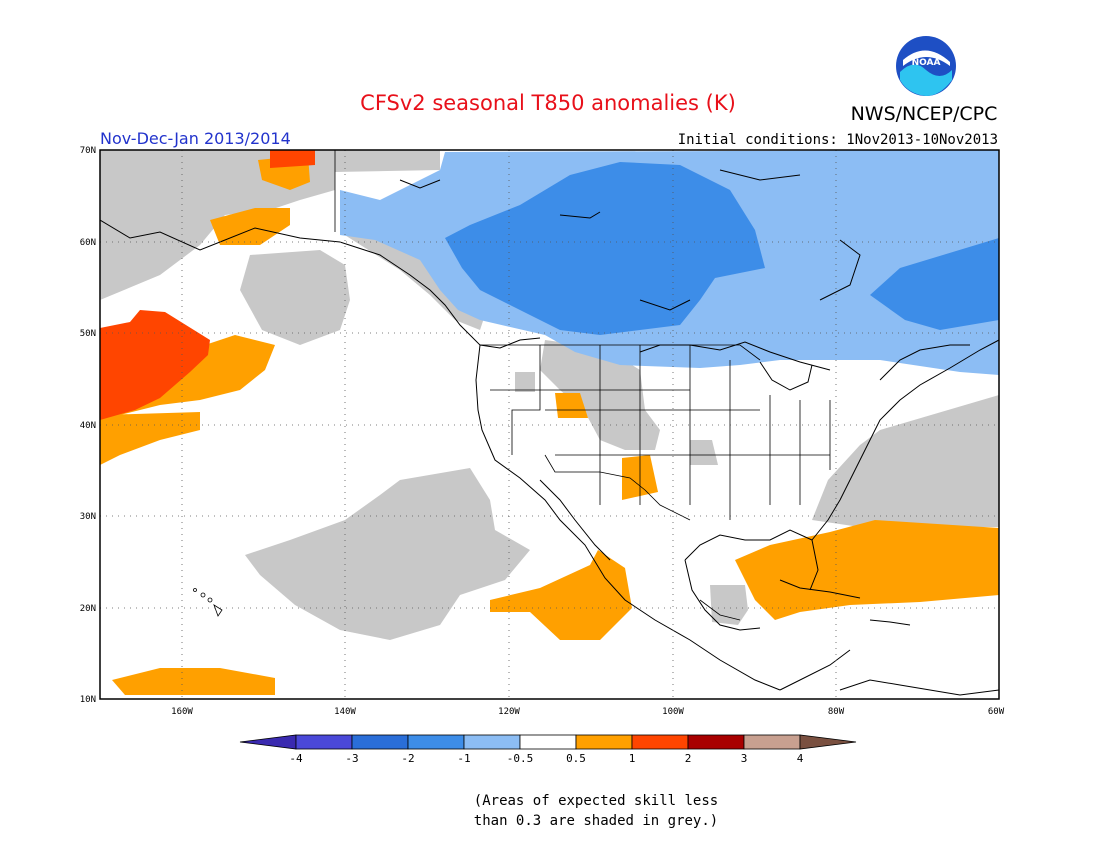 The height and width of the screenshot is (850, 1100). I want to click on legend-tick-label: -2, so click(407, 758).